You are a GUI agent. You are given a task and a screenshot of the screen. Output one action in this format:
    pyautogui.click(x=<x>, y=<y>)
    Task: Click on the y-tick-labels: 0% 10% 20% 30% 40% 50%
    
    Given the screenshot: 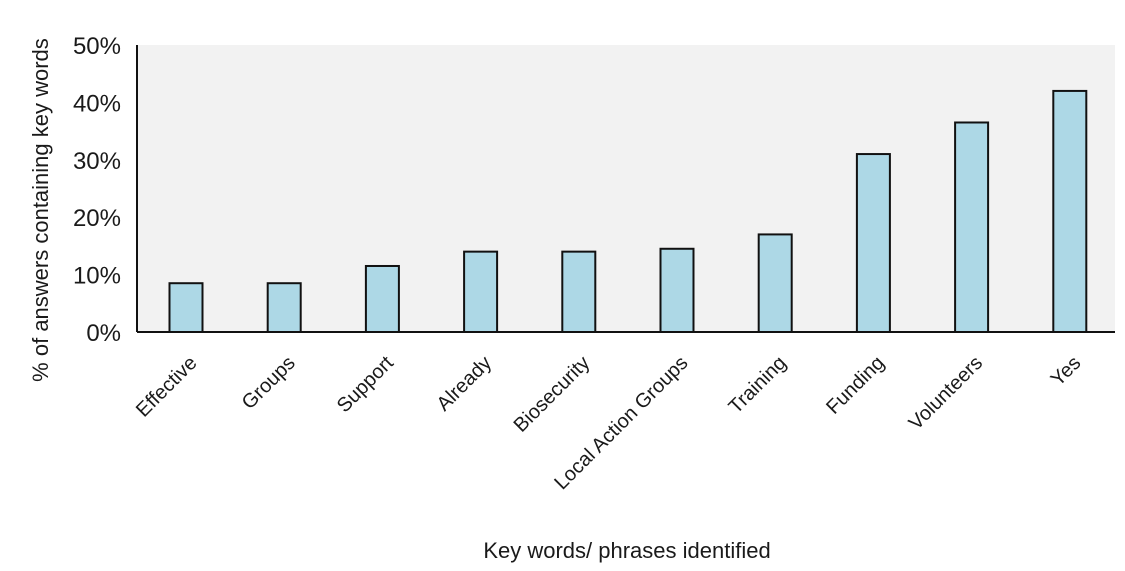 What is the action you would take?
    pyautogui.click(x=97, y=190)
    